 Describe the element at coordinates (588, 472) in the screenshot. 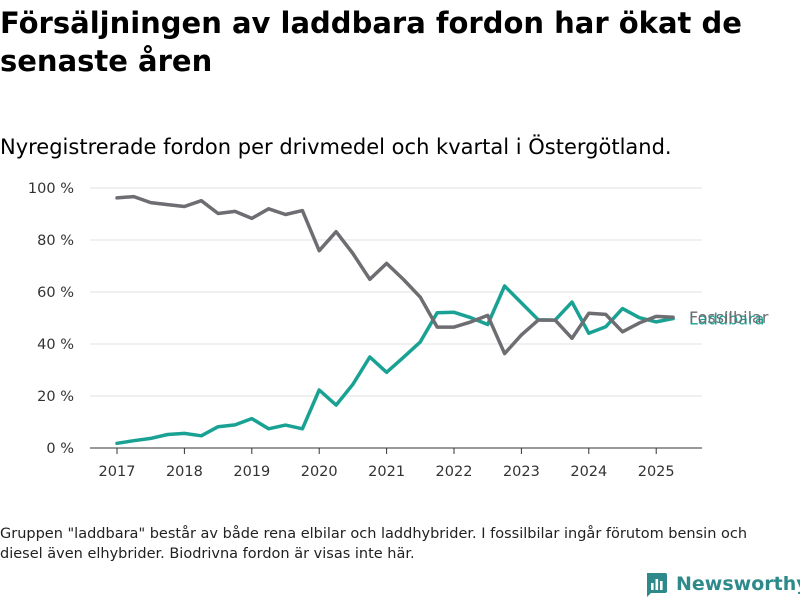

I see `x-tick-label: 2024` at that location.